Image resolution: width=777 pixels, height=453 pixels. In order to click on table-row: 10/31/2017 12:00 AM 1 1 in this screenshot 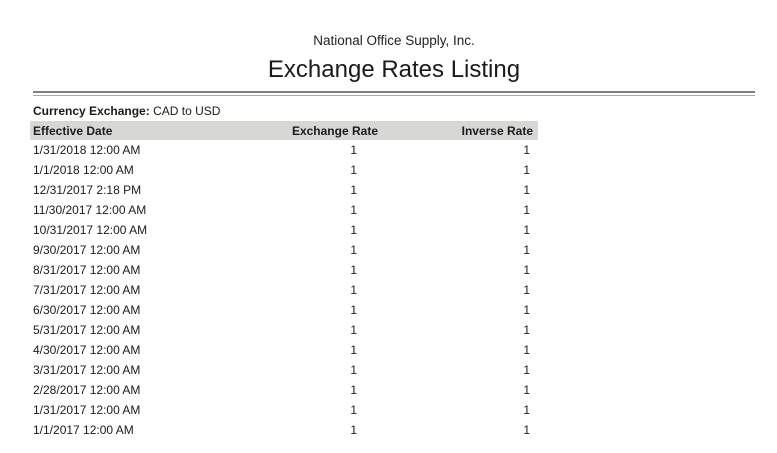, I will do `click(284, 230)`.